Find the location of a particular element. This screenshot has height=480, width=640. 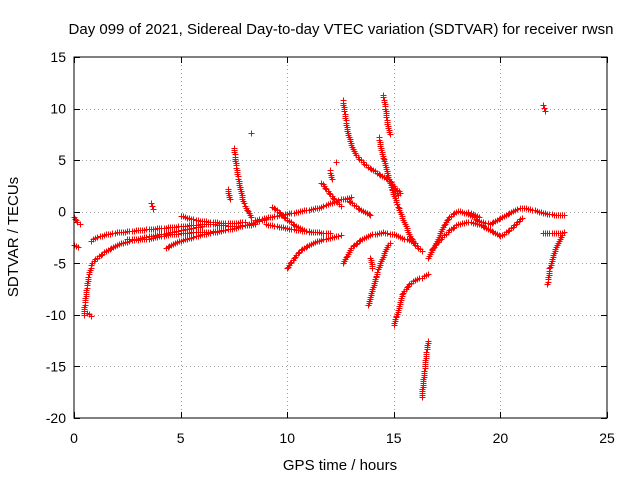

y-tick-label: -20 is located at coordinates (56, 418).